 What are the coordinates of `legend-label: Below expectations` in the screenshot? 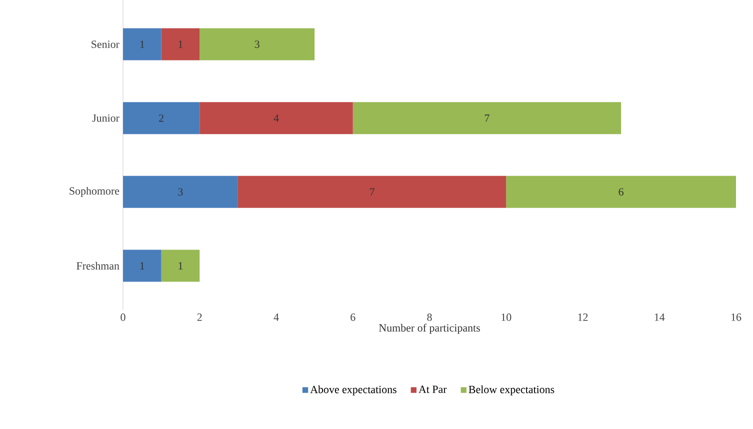 It's located at (511, 390).